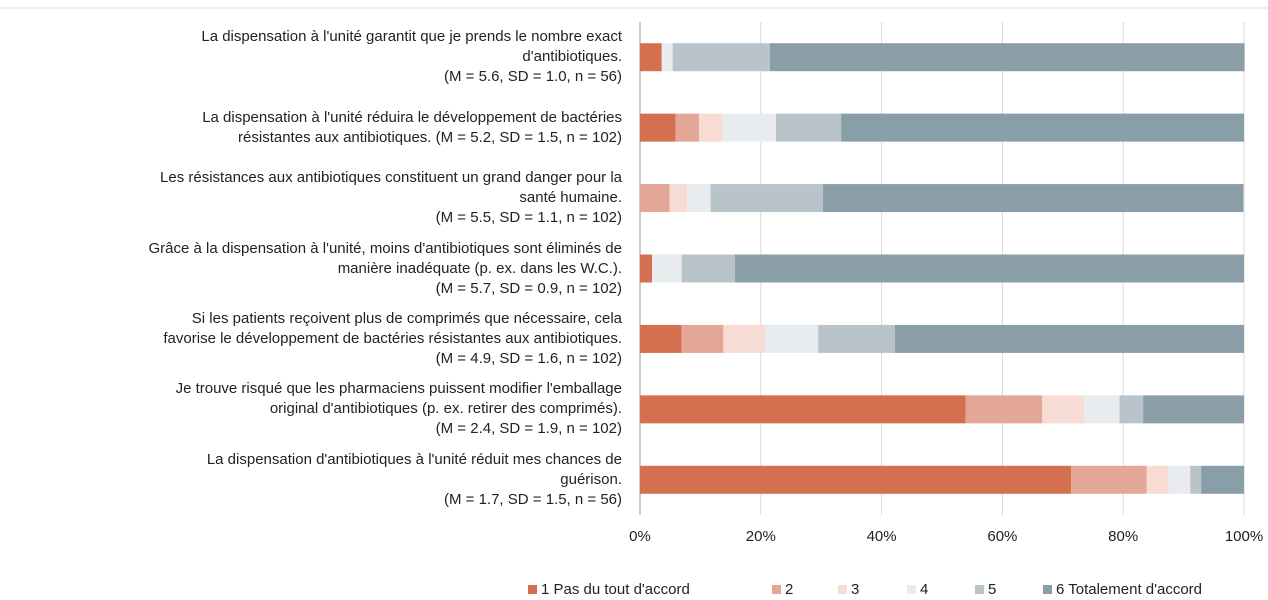 The image size is (1268, 600). Describe the element at coordinates (1129, 589) in the screenshot. I see `legend-label: 6 Totalement d'accord` at that location.